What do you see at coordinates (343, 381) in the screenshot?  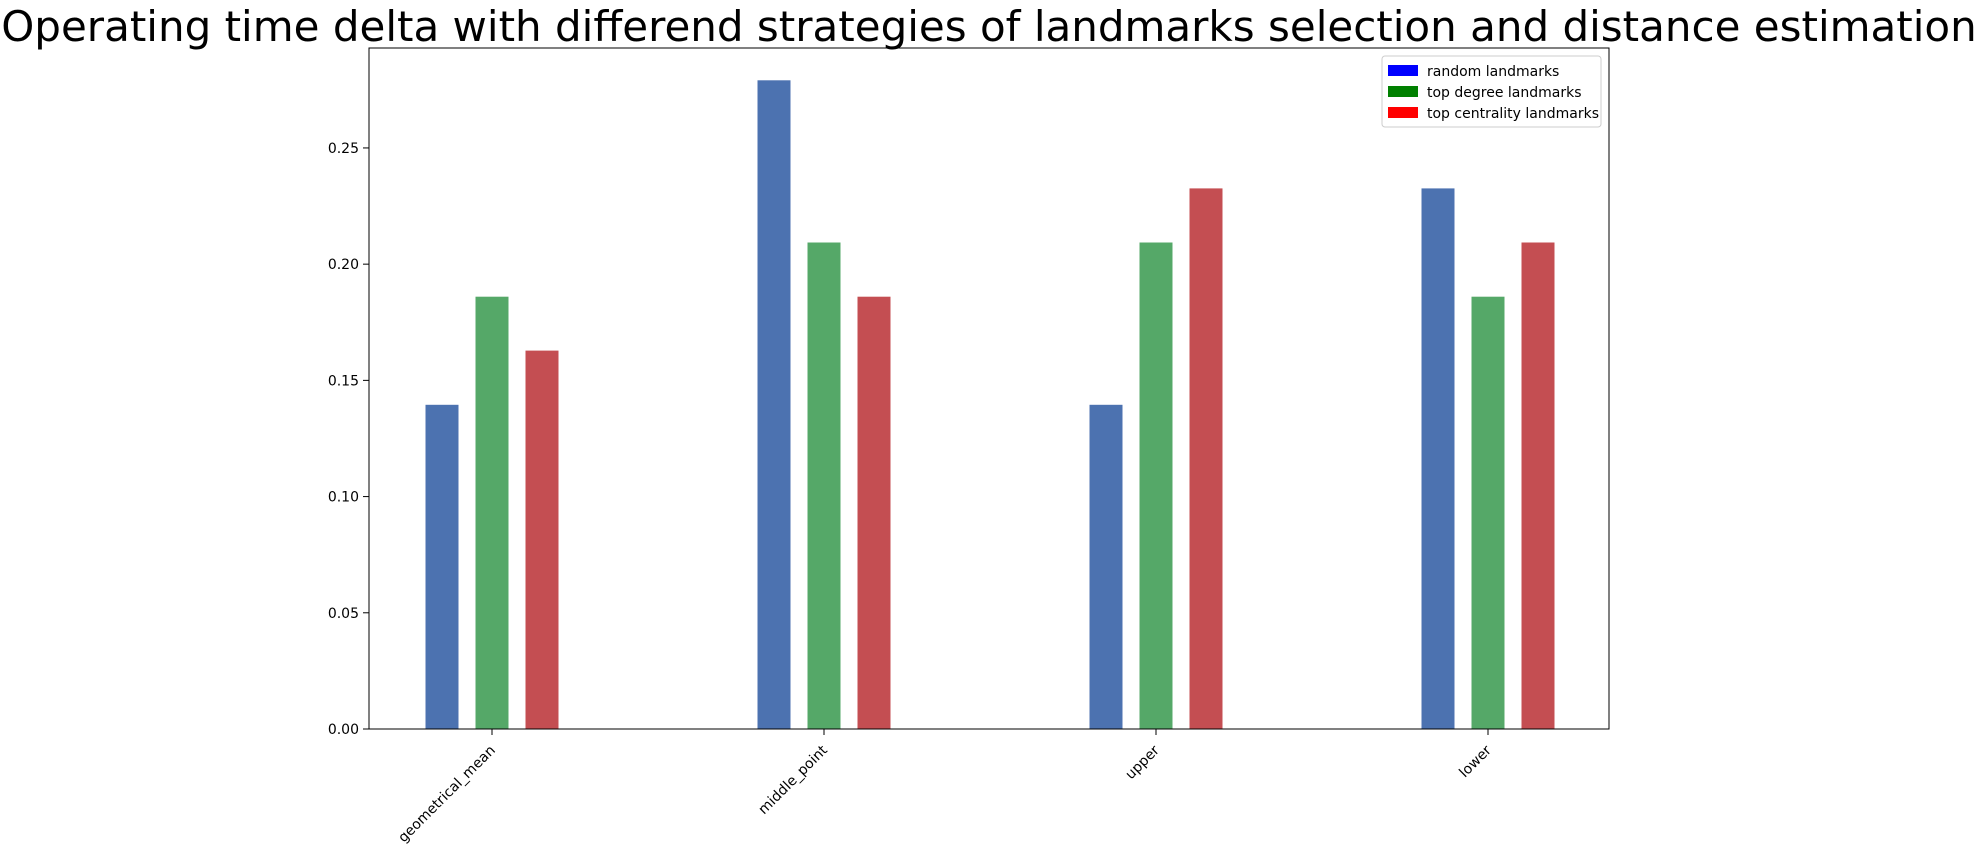 I see `y-tick-label: 0.15` at bounding box center [343, 381].